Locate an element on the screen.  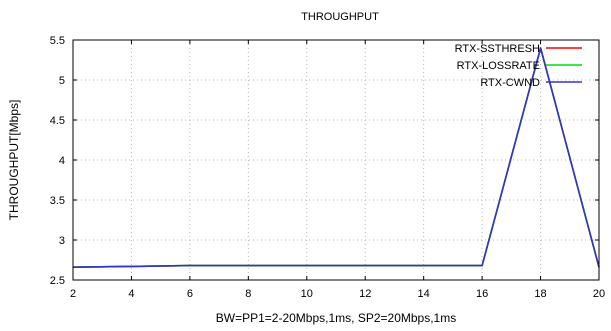
x-axis-label: BW=PP1=2-20Mbps,1ms, SP2=20Mbps,1ms is located at coordinates (336, 318).